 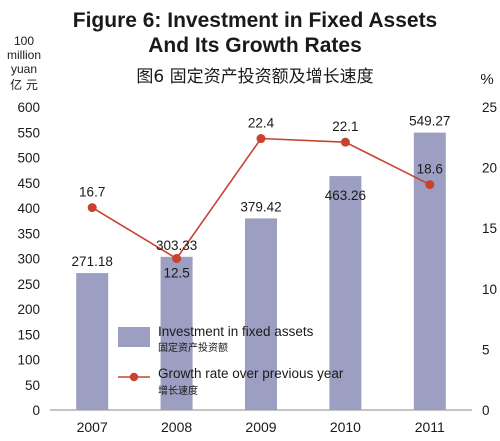 What do you see at coordinates (430, 169) in the screenshot?
I see `growth-value-label-2011: 18.6` at bounding box center [430, 169].